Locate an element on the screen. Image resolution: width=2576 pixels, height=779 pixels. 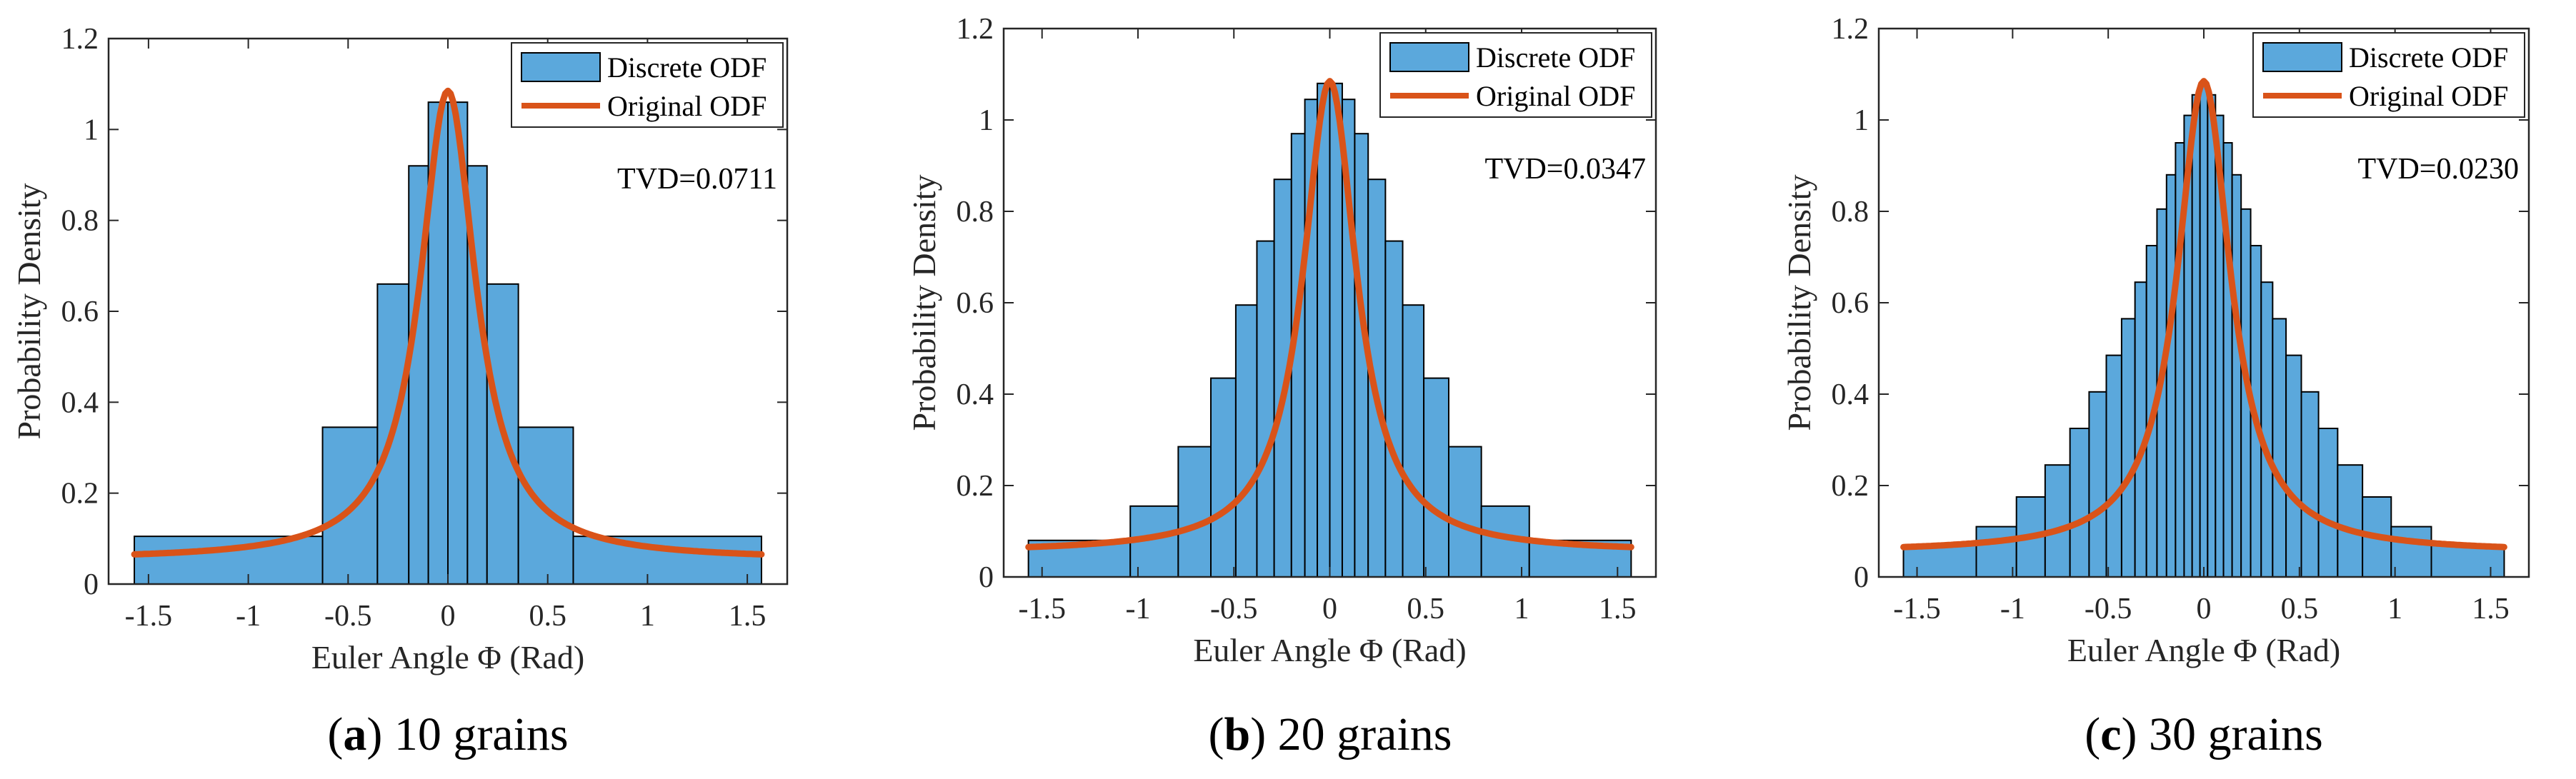
tvd-annotation: TVD=0.0230 is located at coordinates (2438, 169).